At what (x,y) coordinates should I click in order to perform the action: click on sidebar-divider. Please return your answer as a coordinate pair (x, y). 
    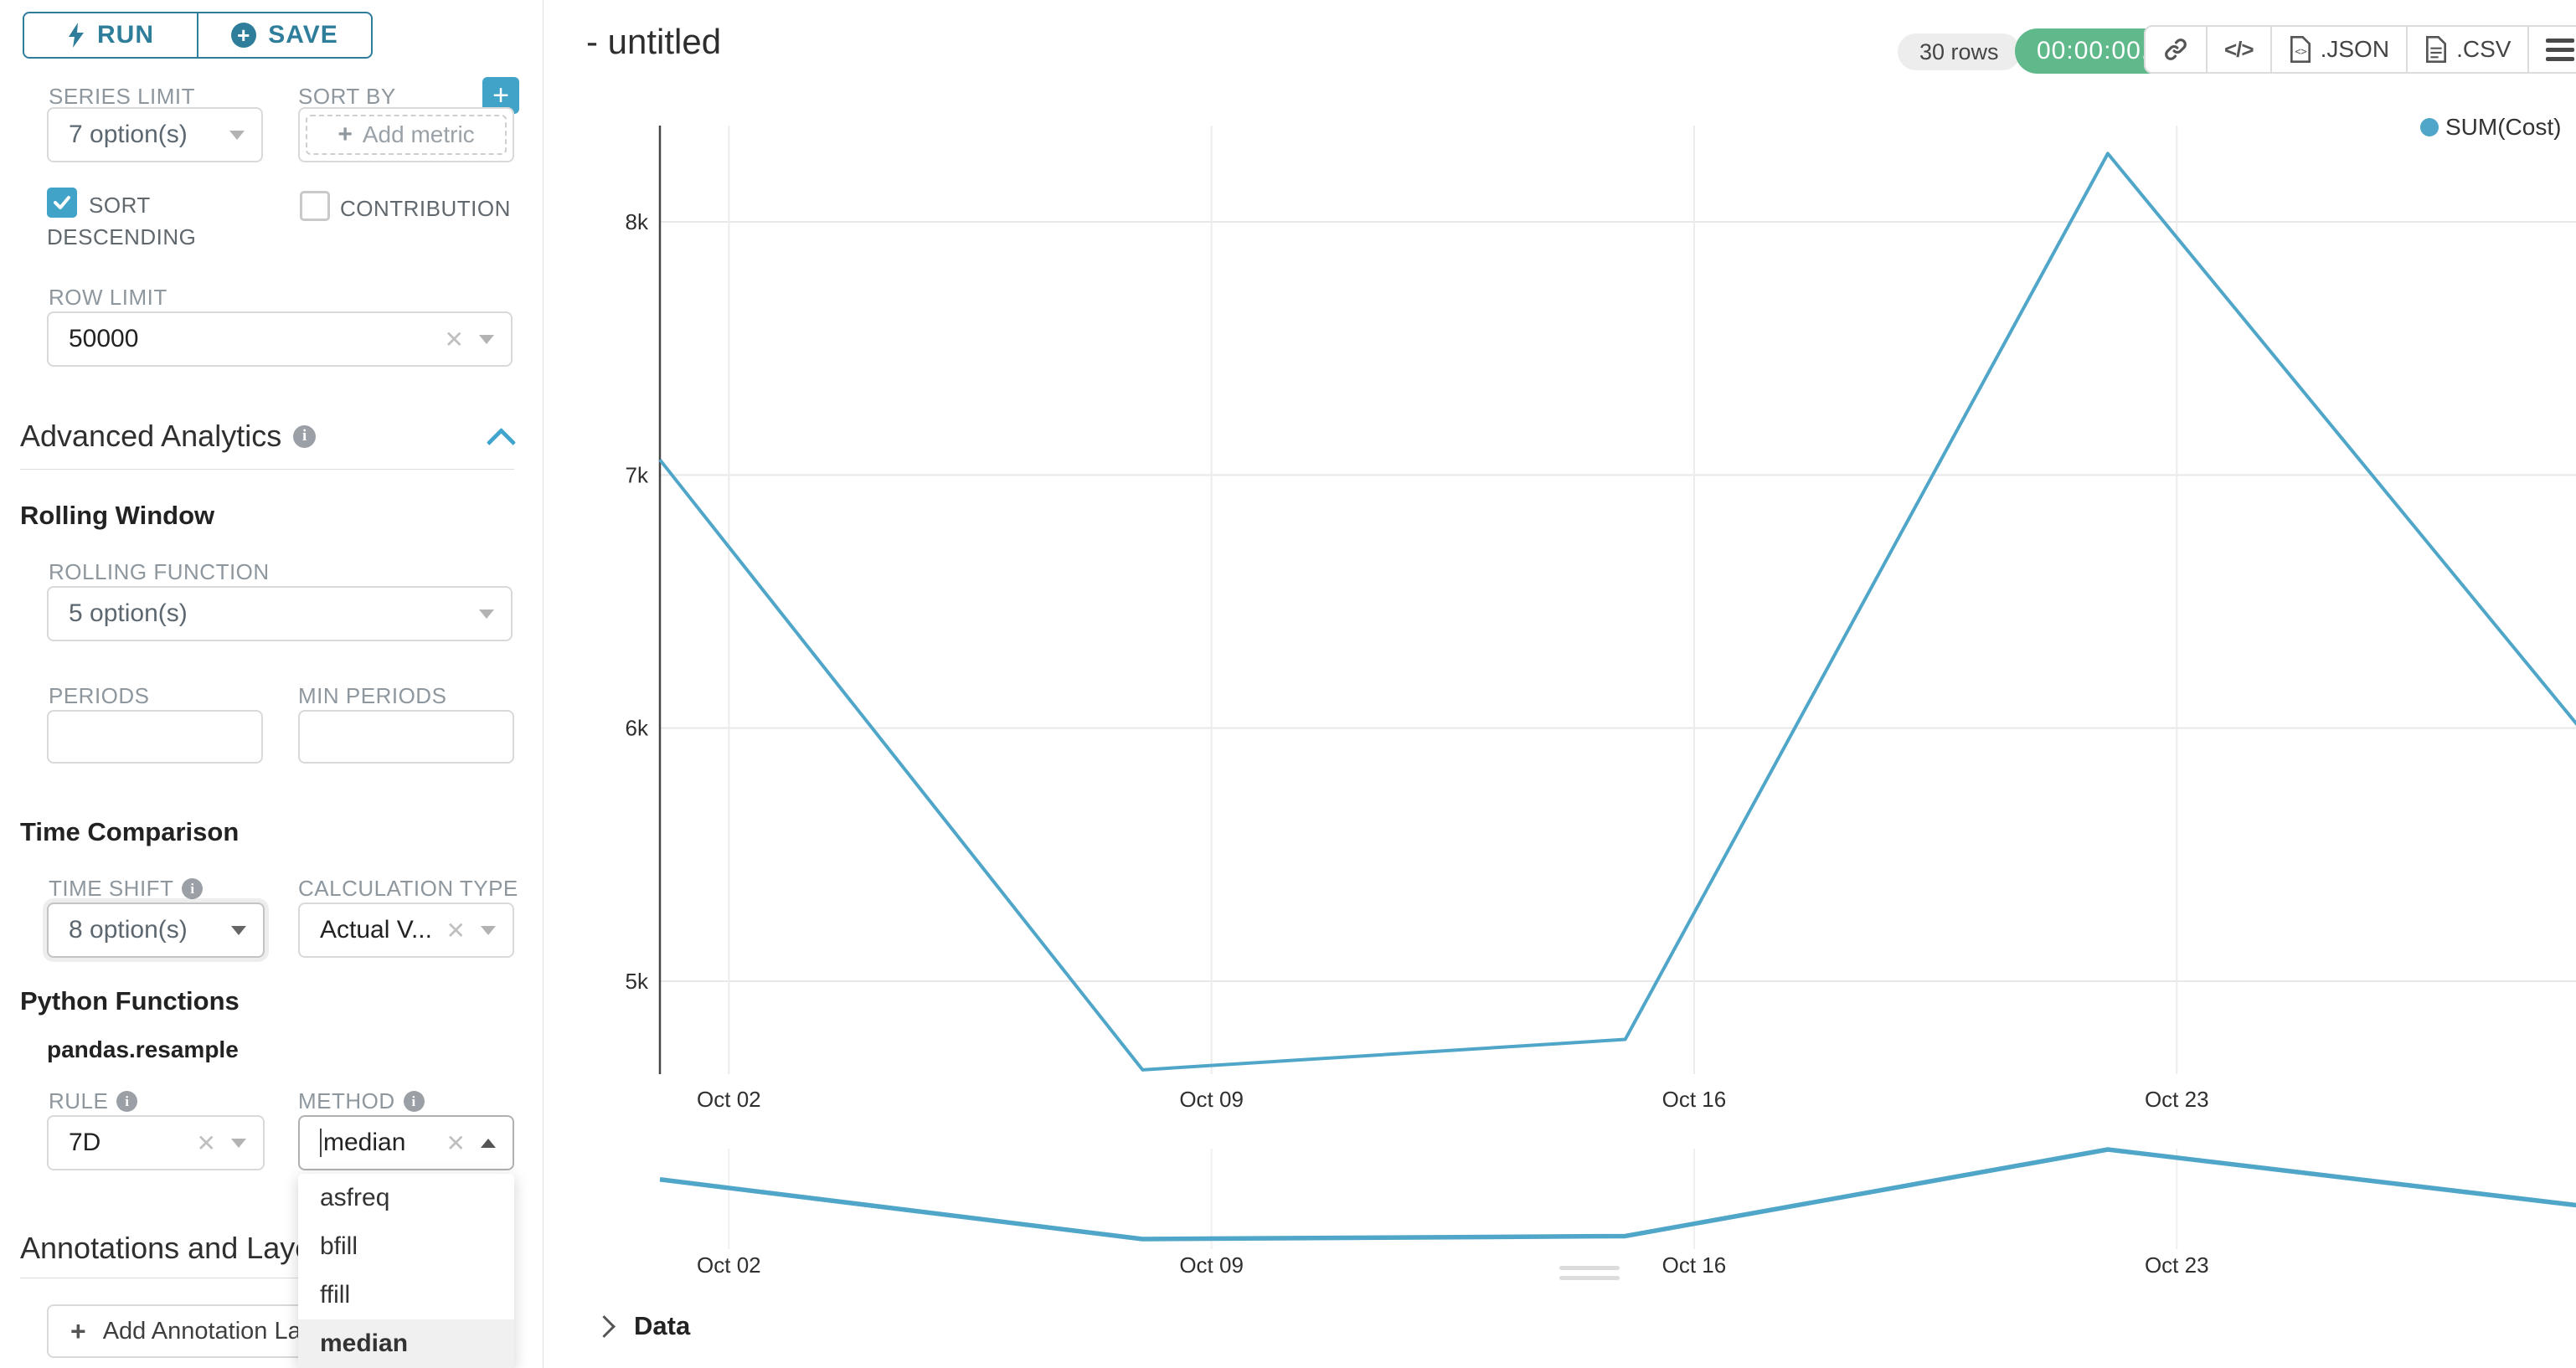
    Looking at the image, I should click on (543, 684).